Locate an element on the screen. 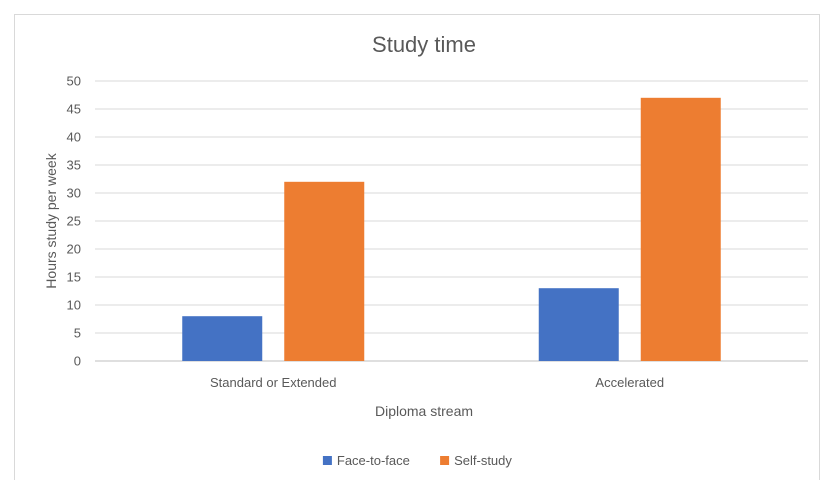 The image size is (834, 480). y-tick-label: 10 is located at coordinates (74, 305).